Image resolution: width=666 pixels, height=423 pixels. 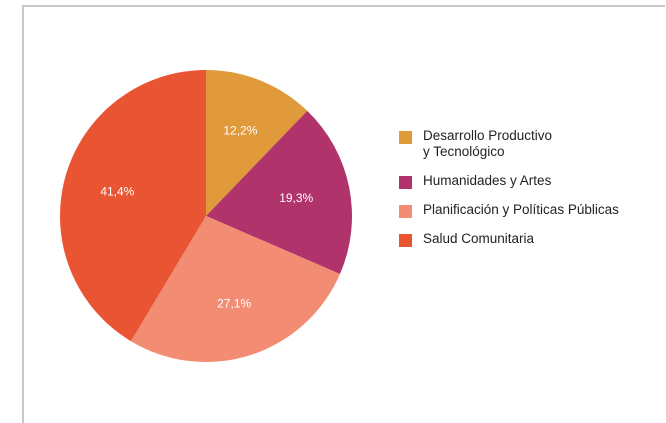 What do you see at coordinates (240, 131) in the screenshot?
I see `slice-value-label-0: 12,2%` at bounding box center [240, 131].